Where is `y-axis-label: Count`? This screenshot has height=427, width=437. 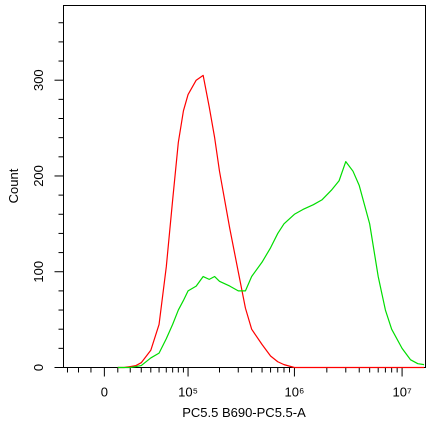 y-axis-label: Count is located at coordinates (13, 185).